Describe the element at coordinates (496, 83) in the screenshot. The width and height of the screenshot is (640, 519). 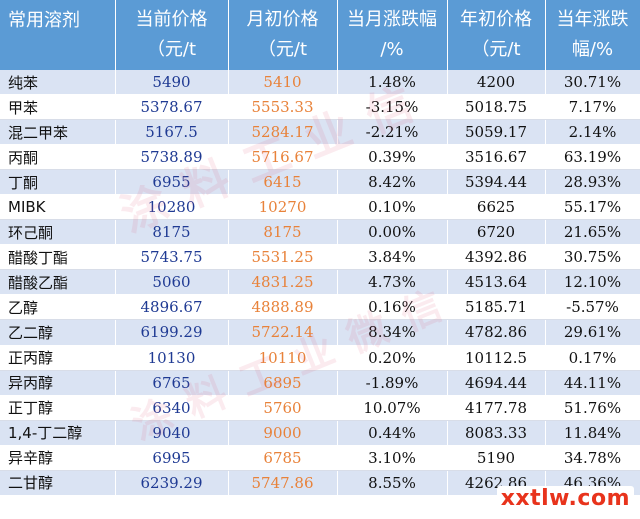
I see `cell-year-start-price: 4200` at that location.